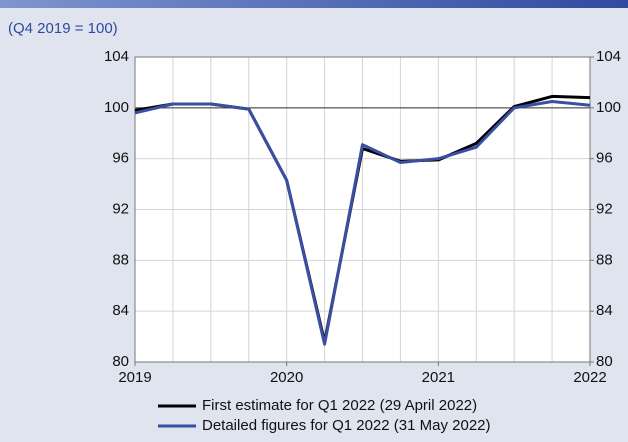  What do you see at coordinates (116, 56) in the screenshot?
I see `y-tick-label: 104` at bounding box center [116, 56].